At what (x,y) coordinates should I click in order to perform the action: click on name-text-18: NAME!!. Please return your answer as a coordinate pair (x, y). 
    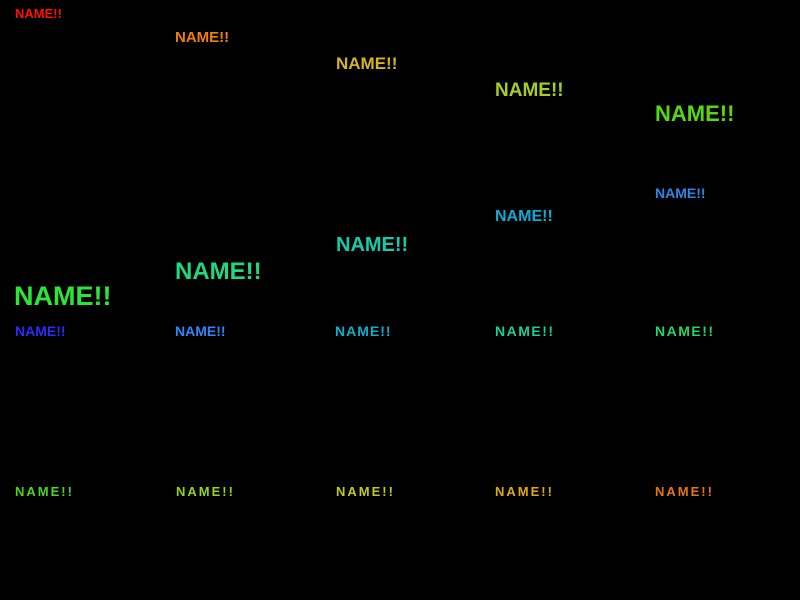
    Looking at the image, I should click on (365, 491).